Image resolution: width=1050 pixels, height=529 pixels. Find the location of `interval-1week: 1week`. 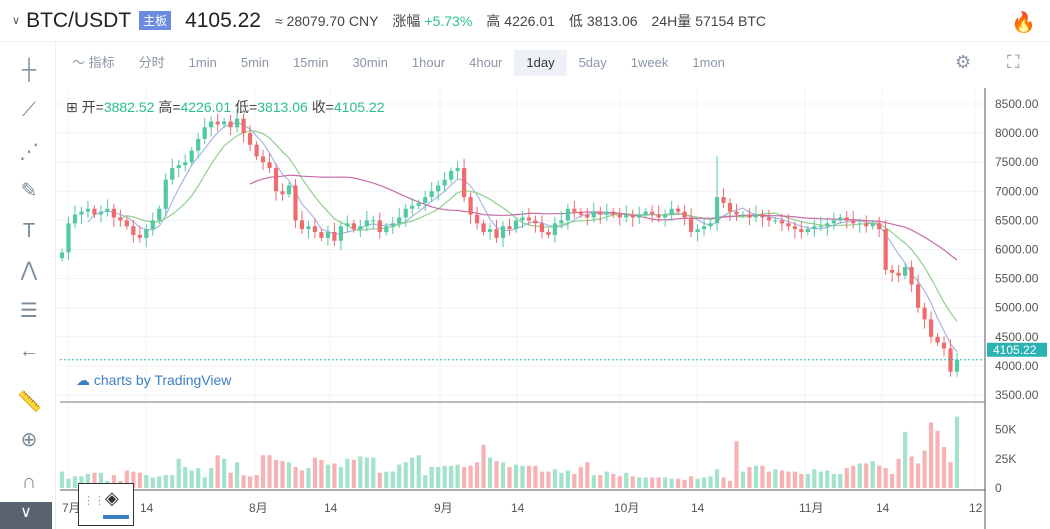

interval-1week: 1week is located at coordinates (649, 62).